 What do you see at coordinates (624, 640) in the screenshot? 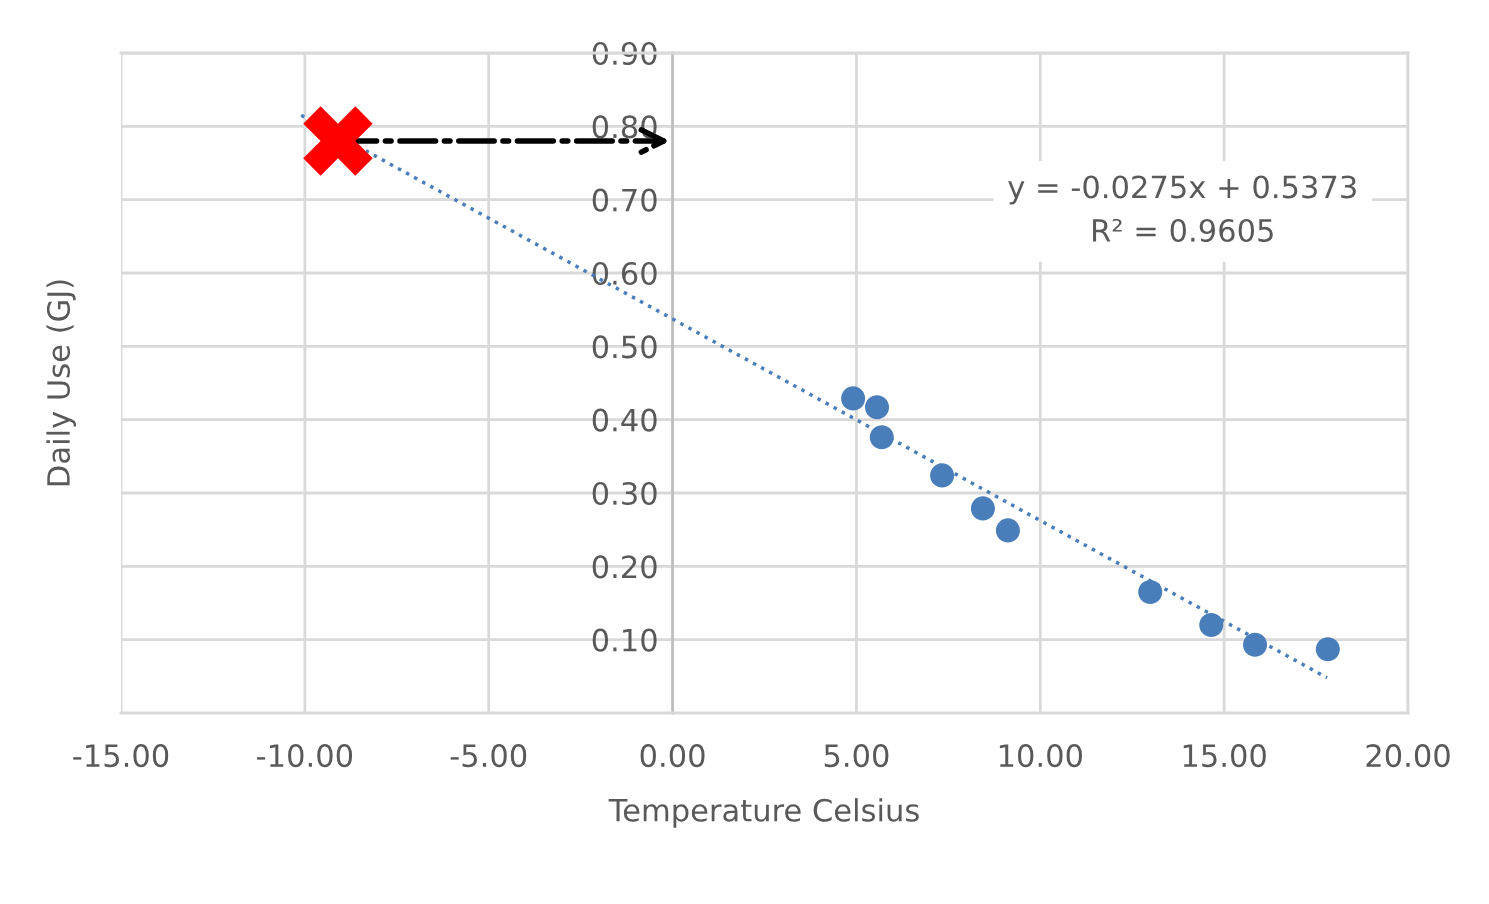
I see `y-tick-label: 0.10` at bounding box center [624, 640].